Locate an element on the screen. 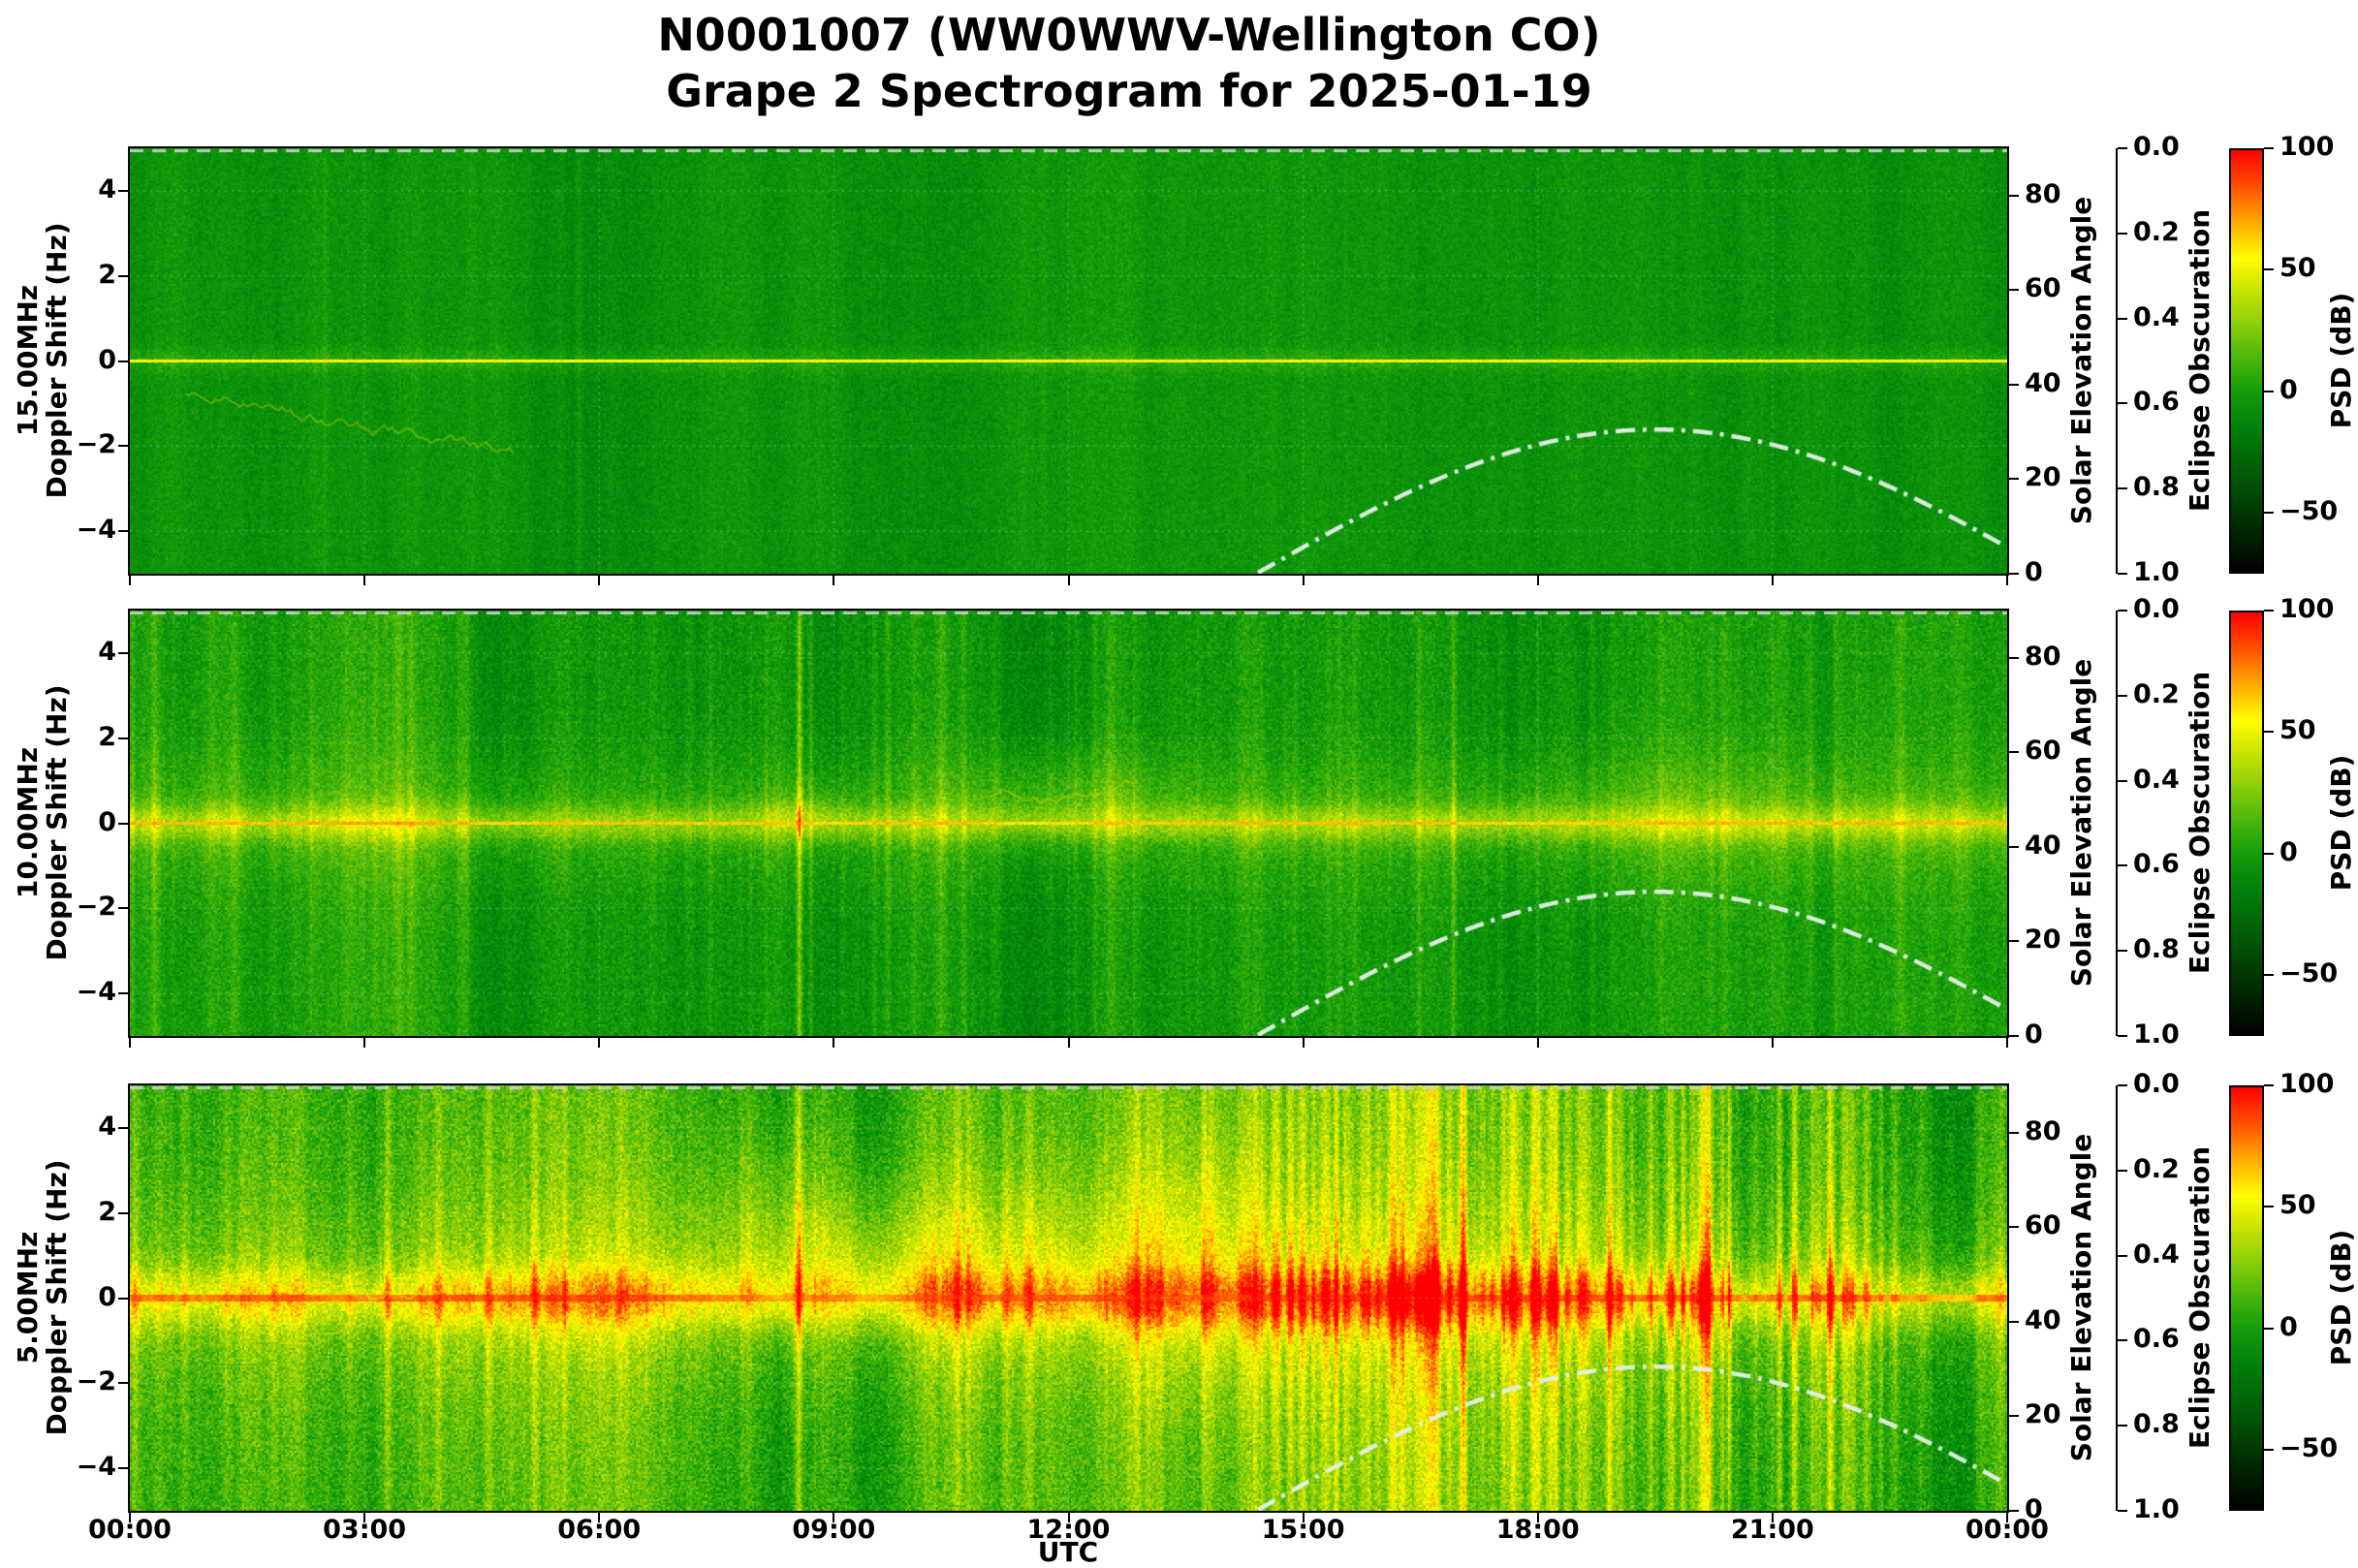 The image size is (2358, 1568). solar-tick-label: 80 is located at coordinates (2043, 657).